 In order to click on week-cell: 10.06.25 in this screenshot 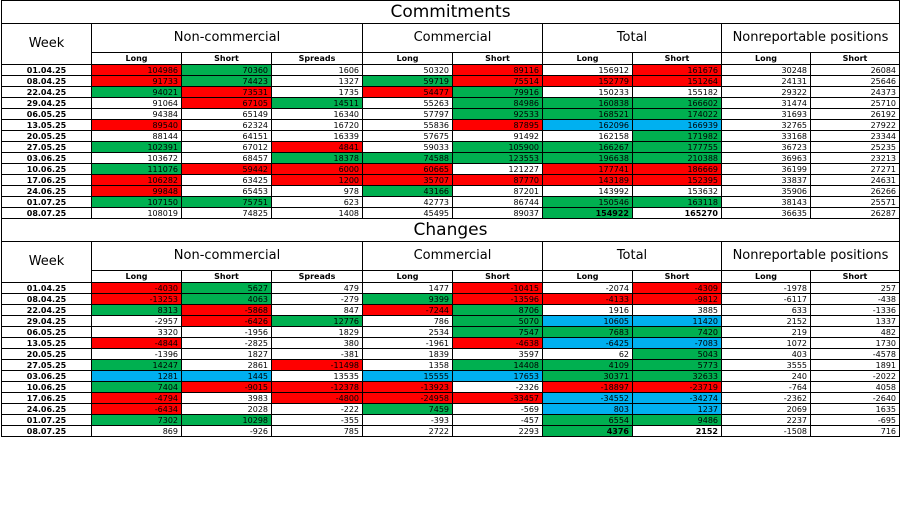, I will do `click(46, 387)`.